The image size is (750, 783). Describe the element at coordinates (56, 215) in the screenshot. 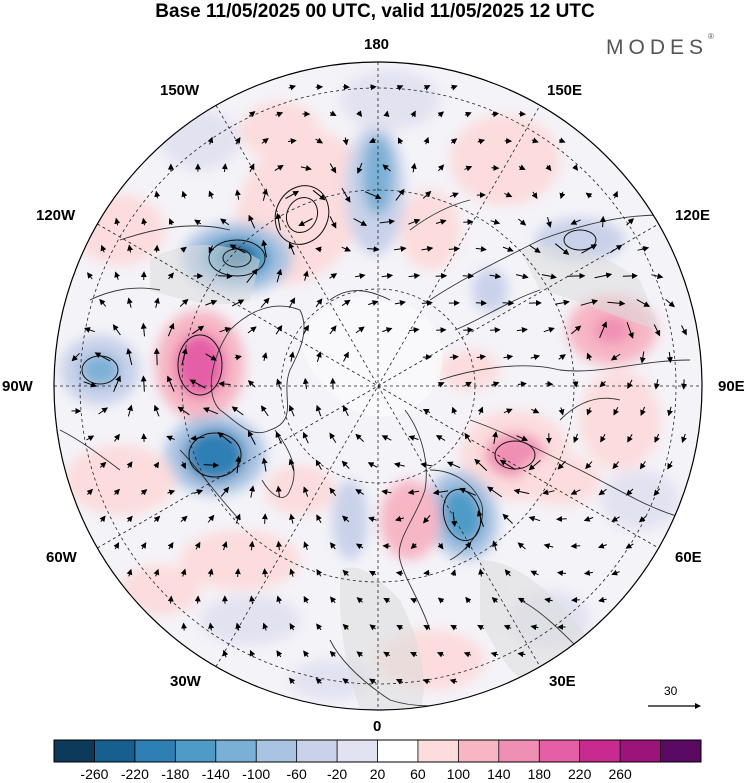

I see `lon-label-120w: 120W` at that location.